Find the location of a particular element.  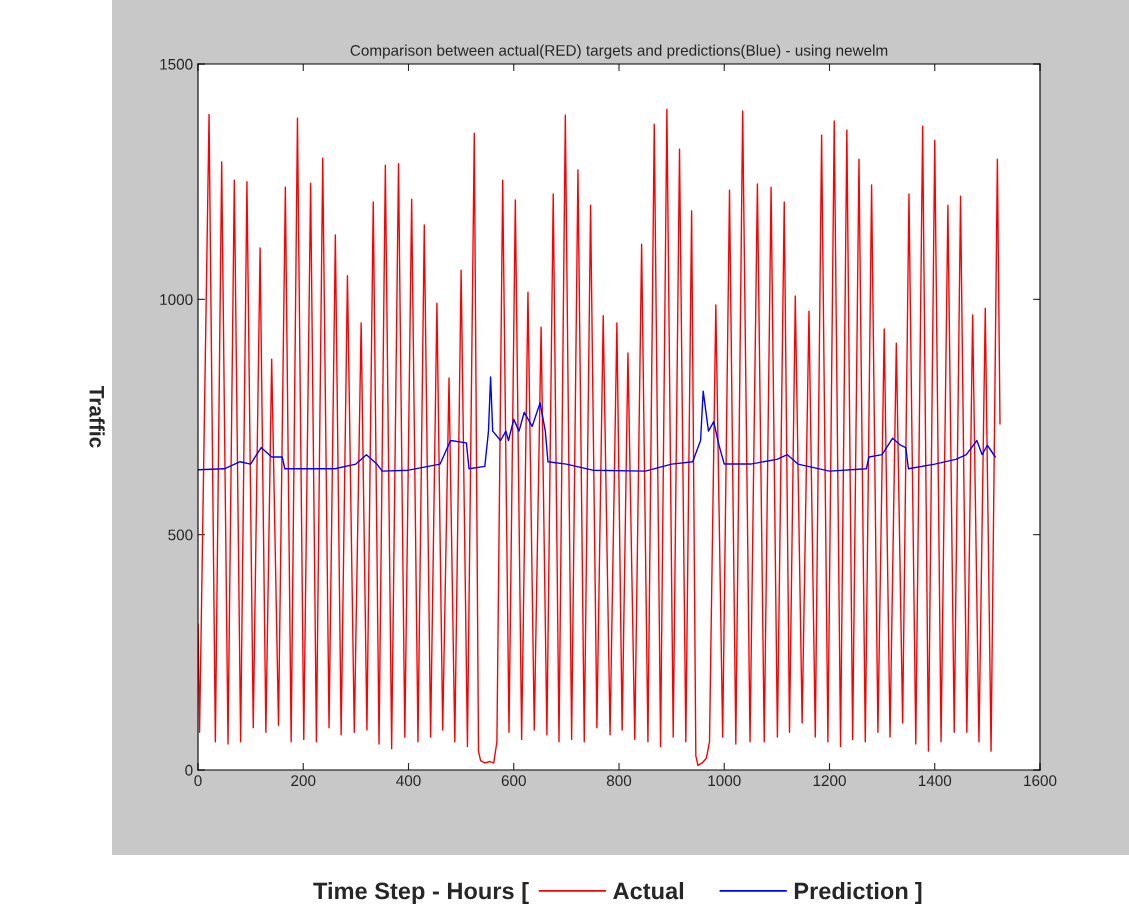

x-tick-label: 600 is located at coordinates (513, 781).